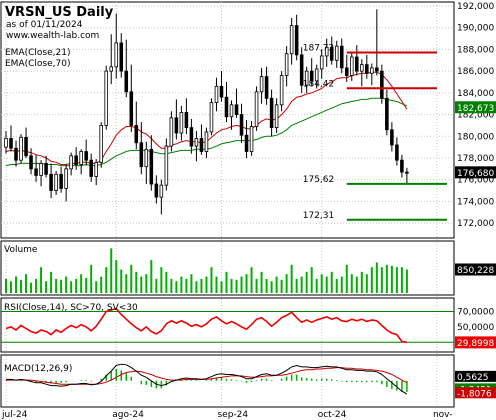 The image size is (496, 420). Describe the element at coordinates (52, 36) in the screenshot. I see `site-watermark: www.wealth-lab.com` at that location.